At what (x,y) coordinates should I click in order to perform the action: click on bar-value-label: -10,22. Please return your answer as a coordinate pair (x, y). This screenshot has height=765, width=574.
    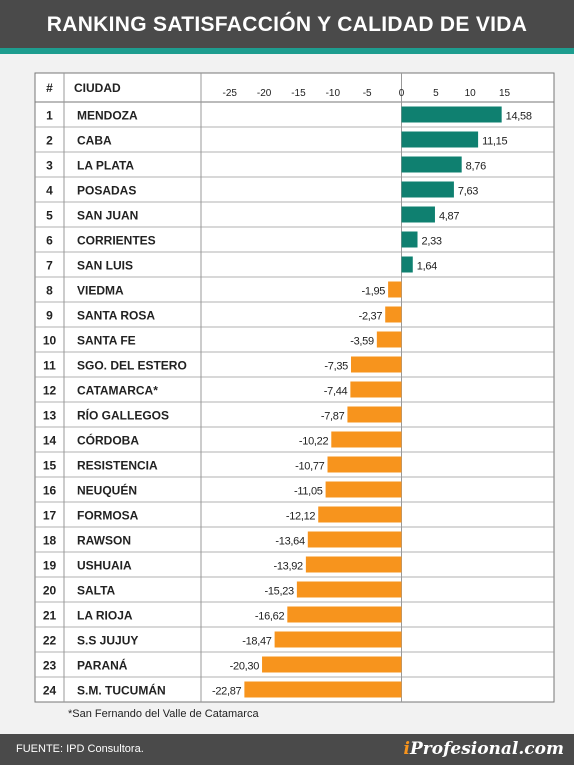
    Looking at the image, I should click on (314, 442).